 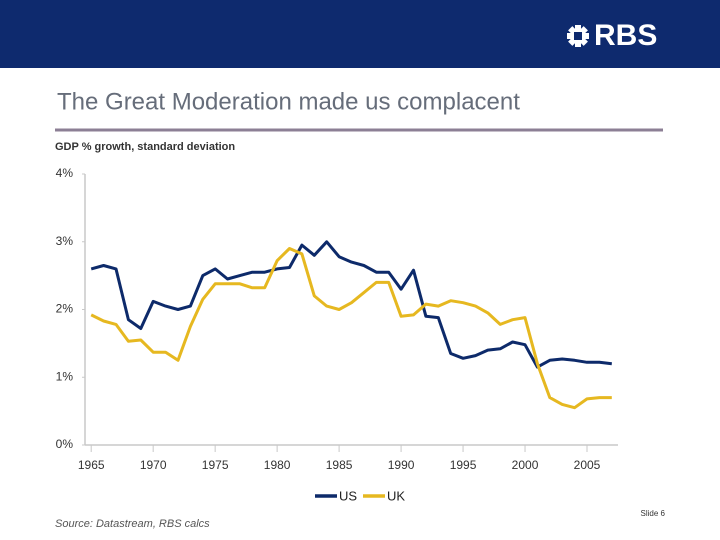 I want to click on slide-number: Slide 6, so click(x=653, y=513).